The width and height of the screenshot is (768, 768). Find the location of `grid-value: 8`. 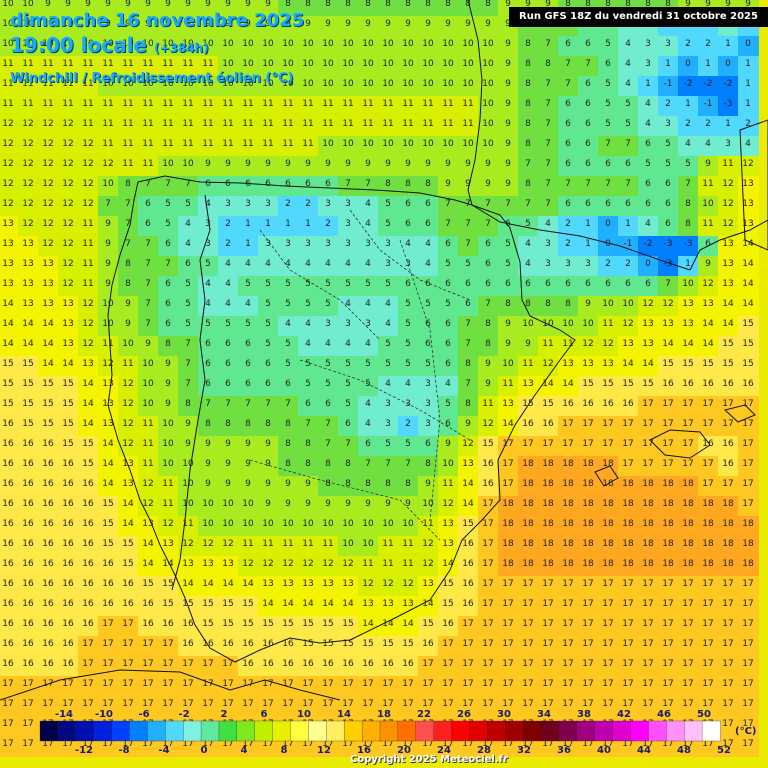

grid-value: 8 is located at coordinates (368, 4).